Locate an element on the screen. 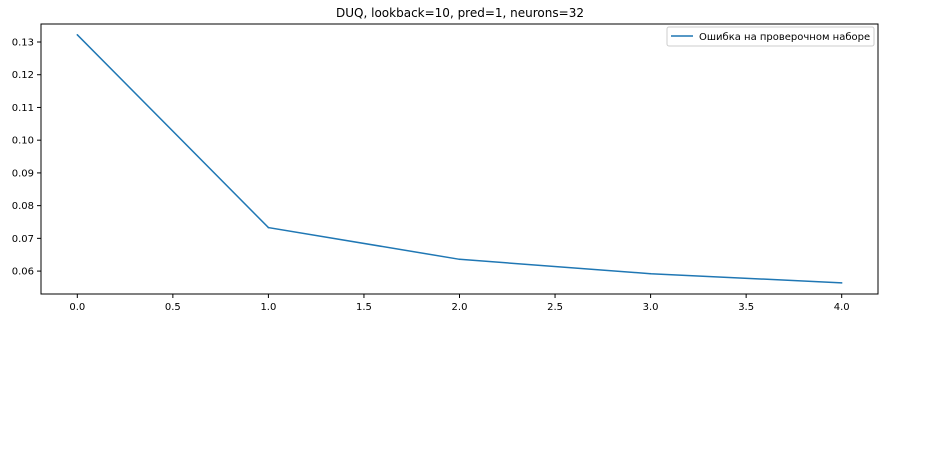  y-tick-label: 0.10 is located at coordinates (23, 141).